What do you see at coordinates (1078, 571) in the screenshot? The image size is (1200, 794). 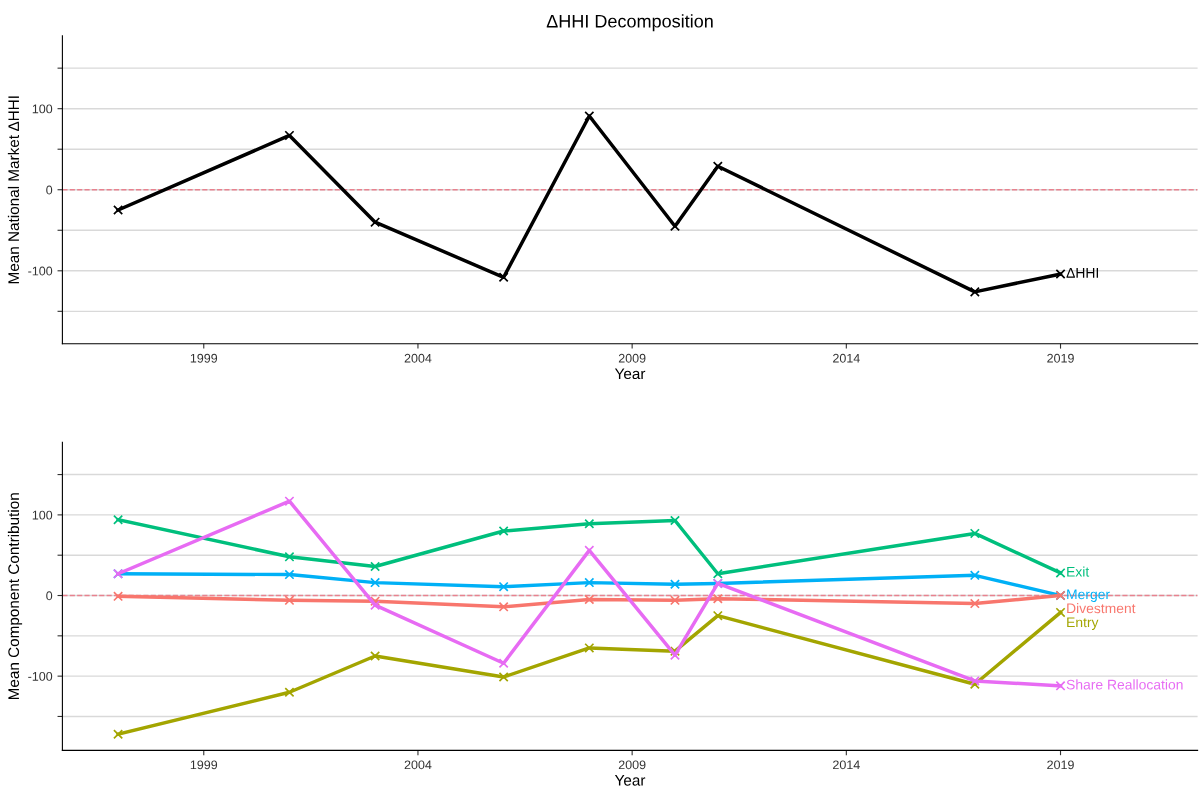 I see `series-label: Exit` at bounding box center [1078, 571].